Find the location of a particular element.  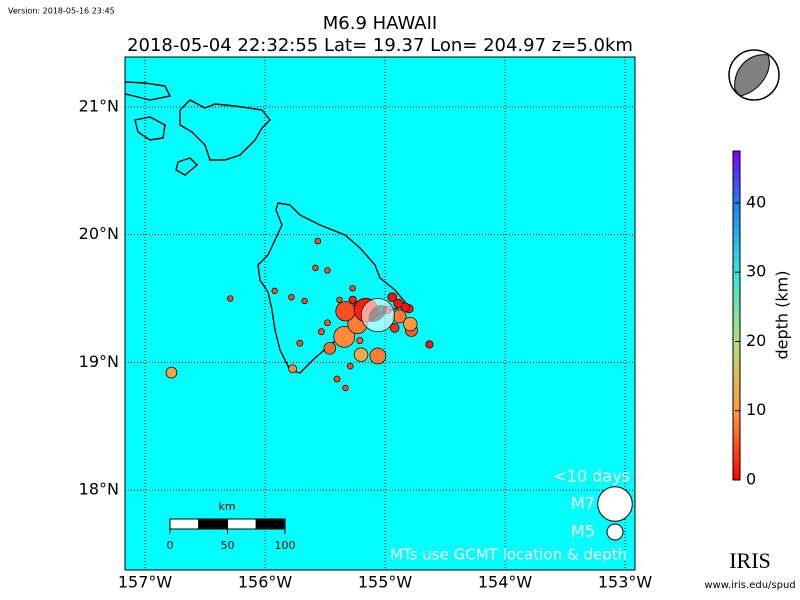

colorbar-tick-label: 0 is located at coordinates (751, 479).